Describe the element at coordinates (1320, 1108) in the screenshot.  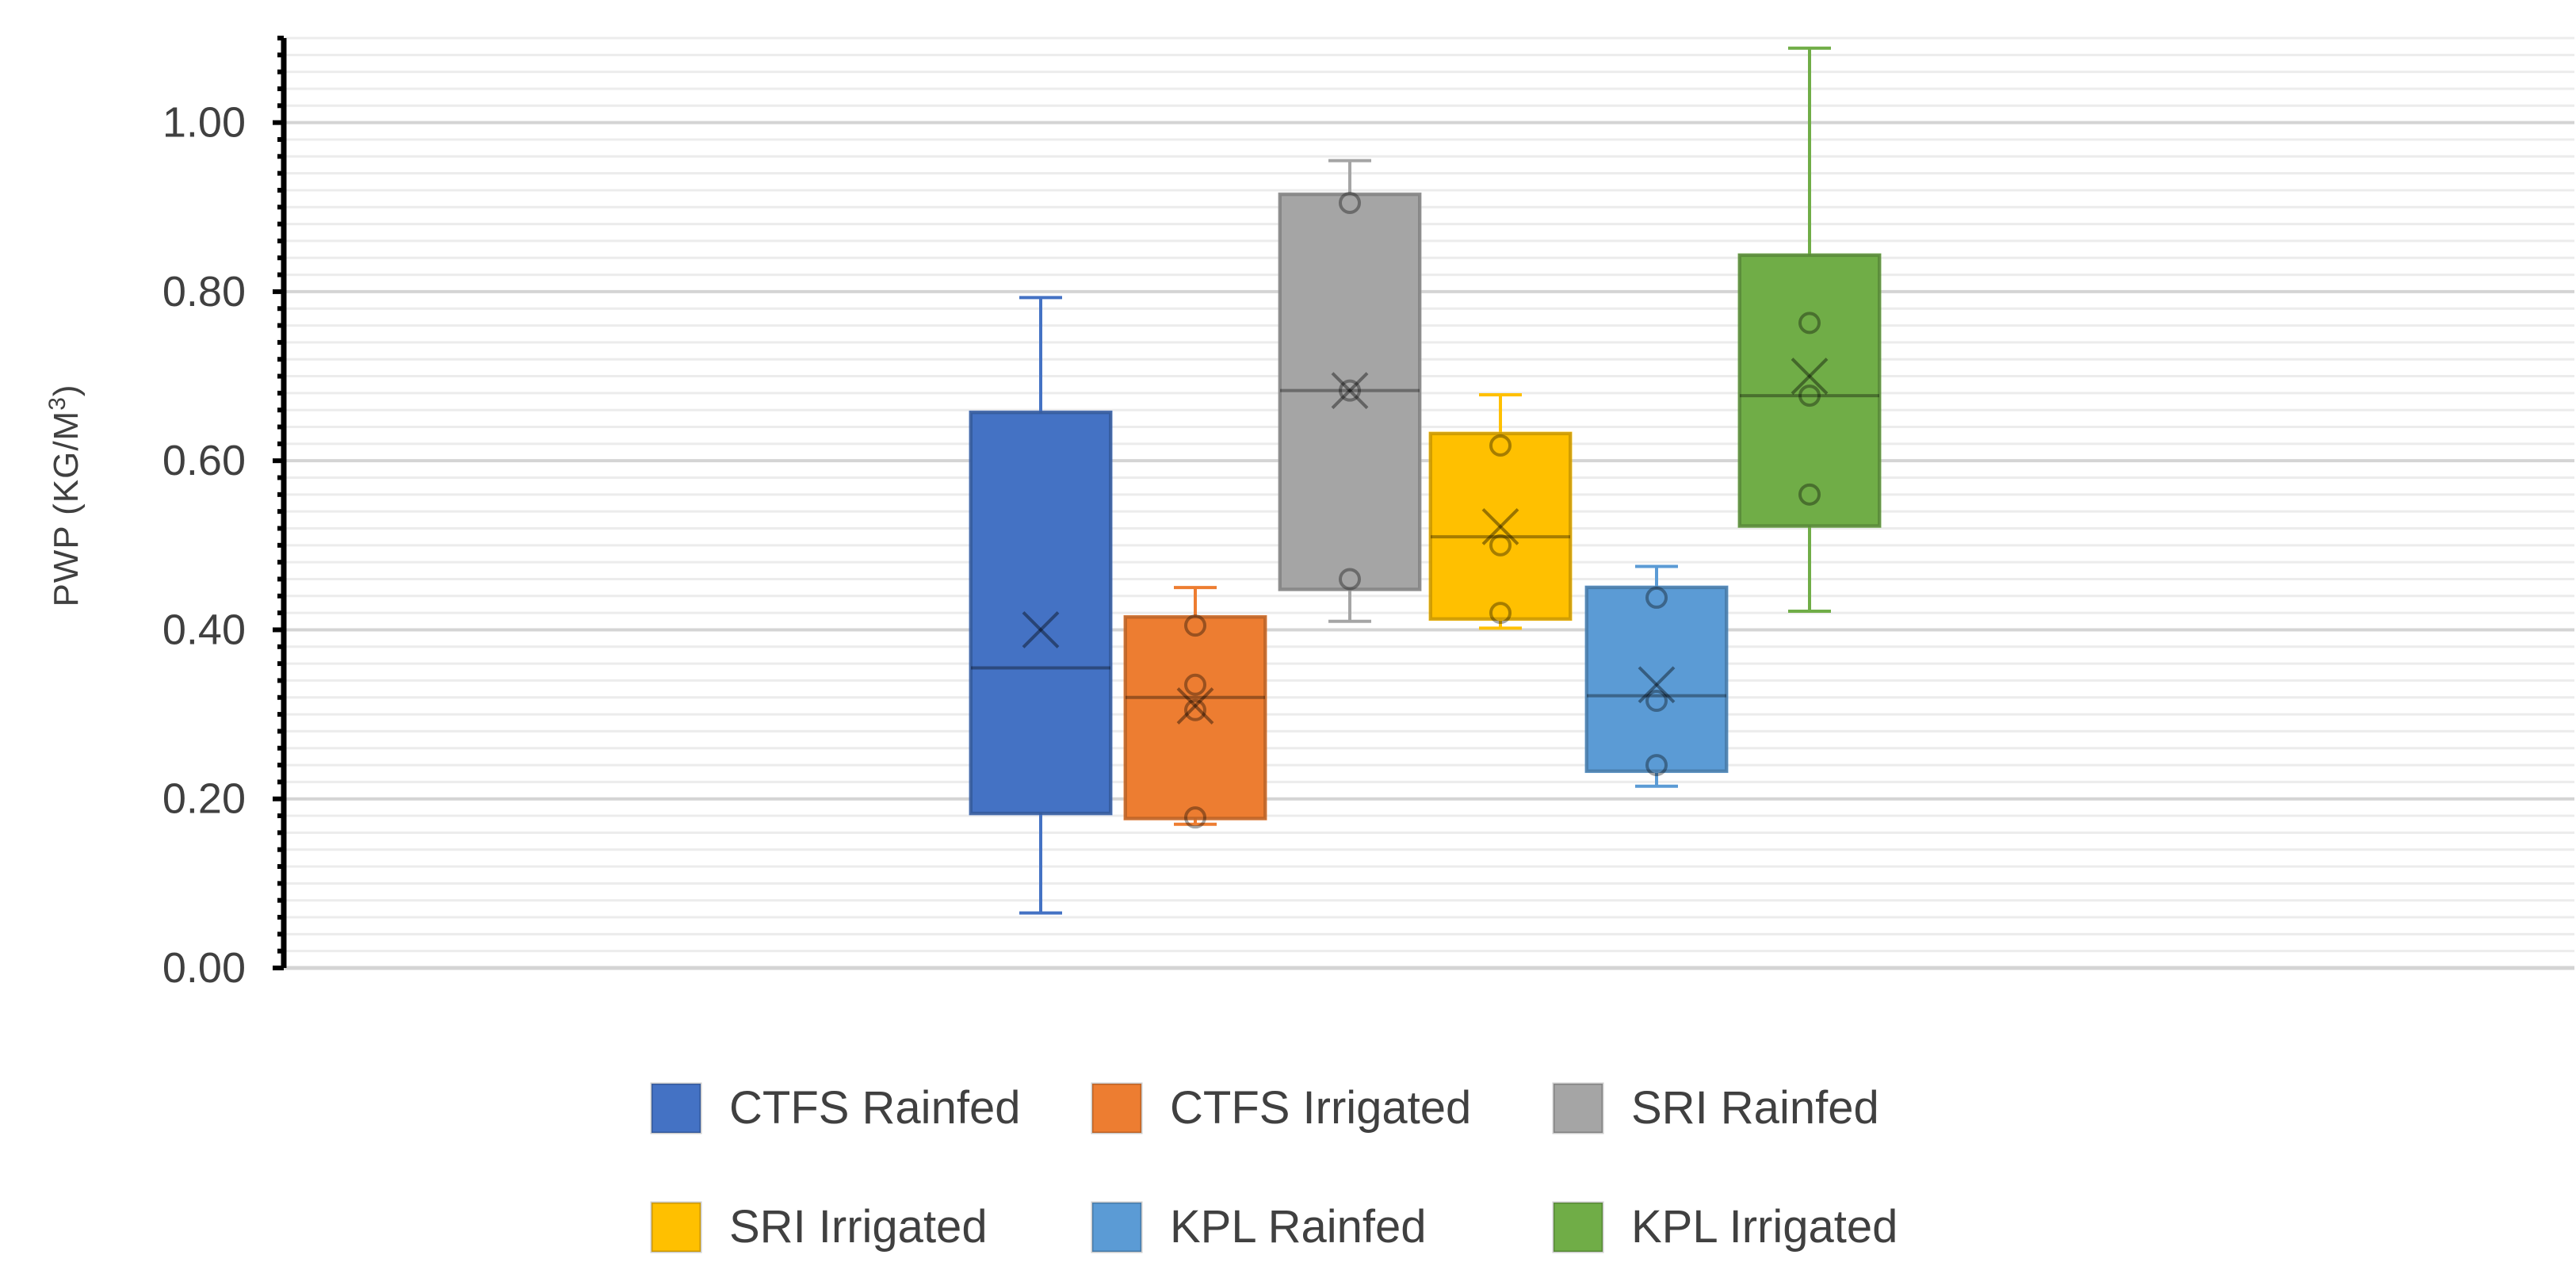
I see `legend-label: CTFS Irrigated` at that location.